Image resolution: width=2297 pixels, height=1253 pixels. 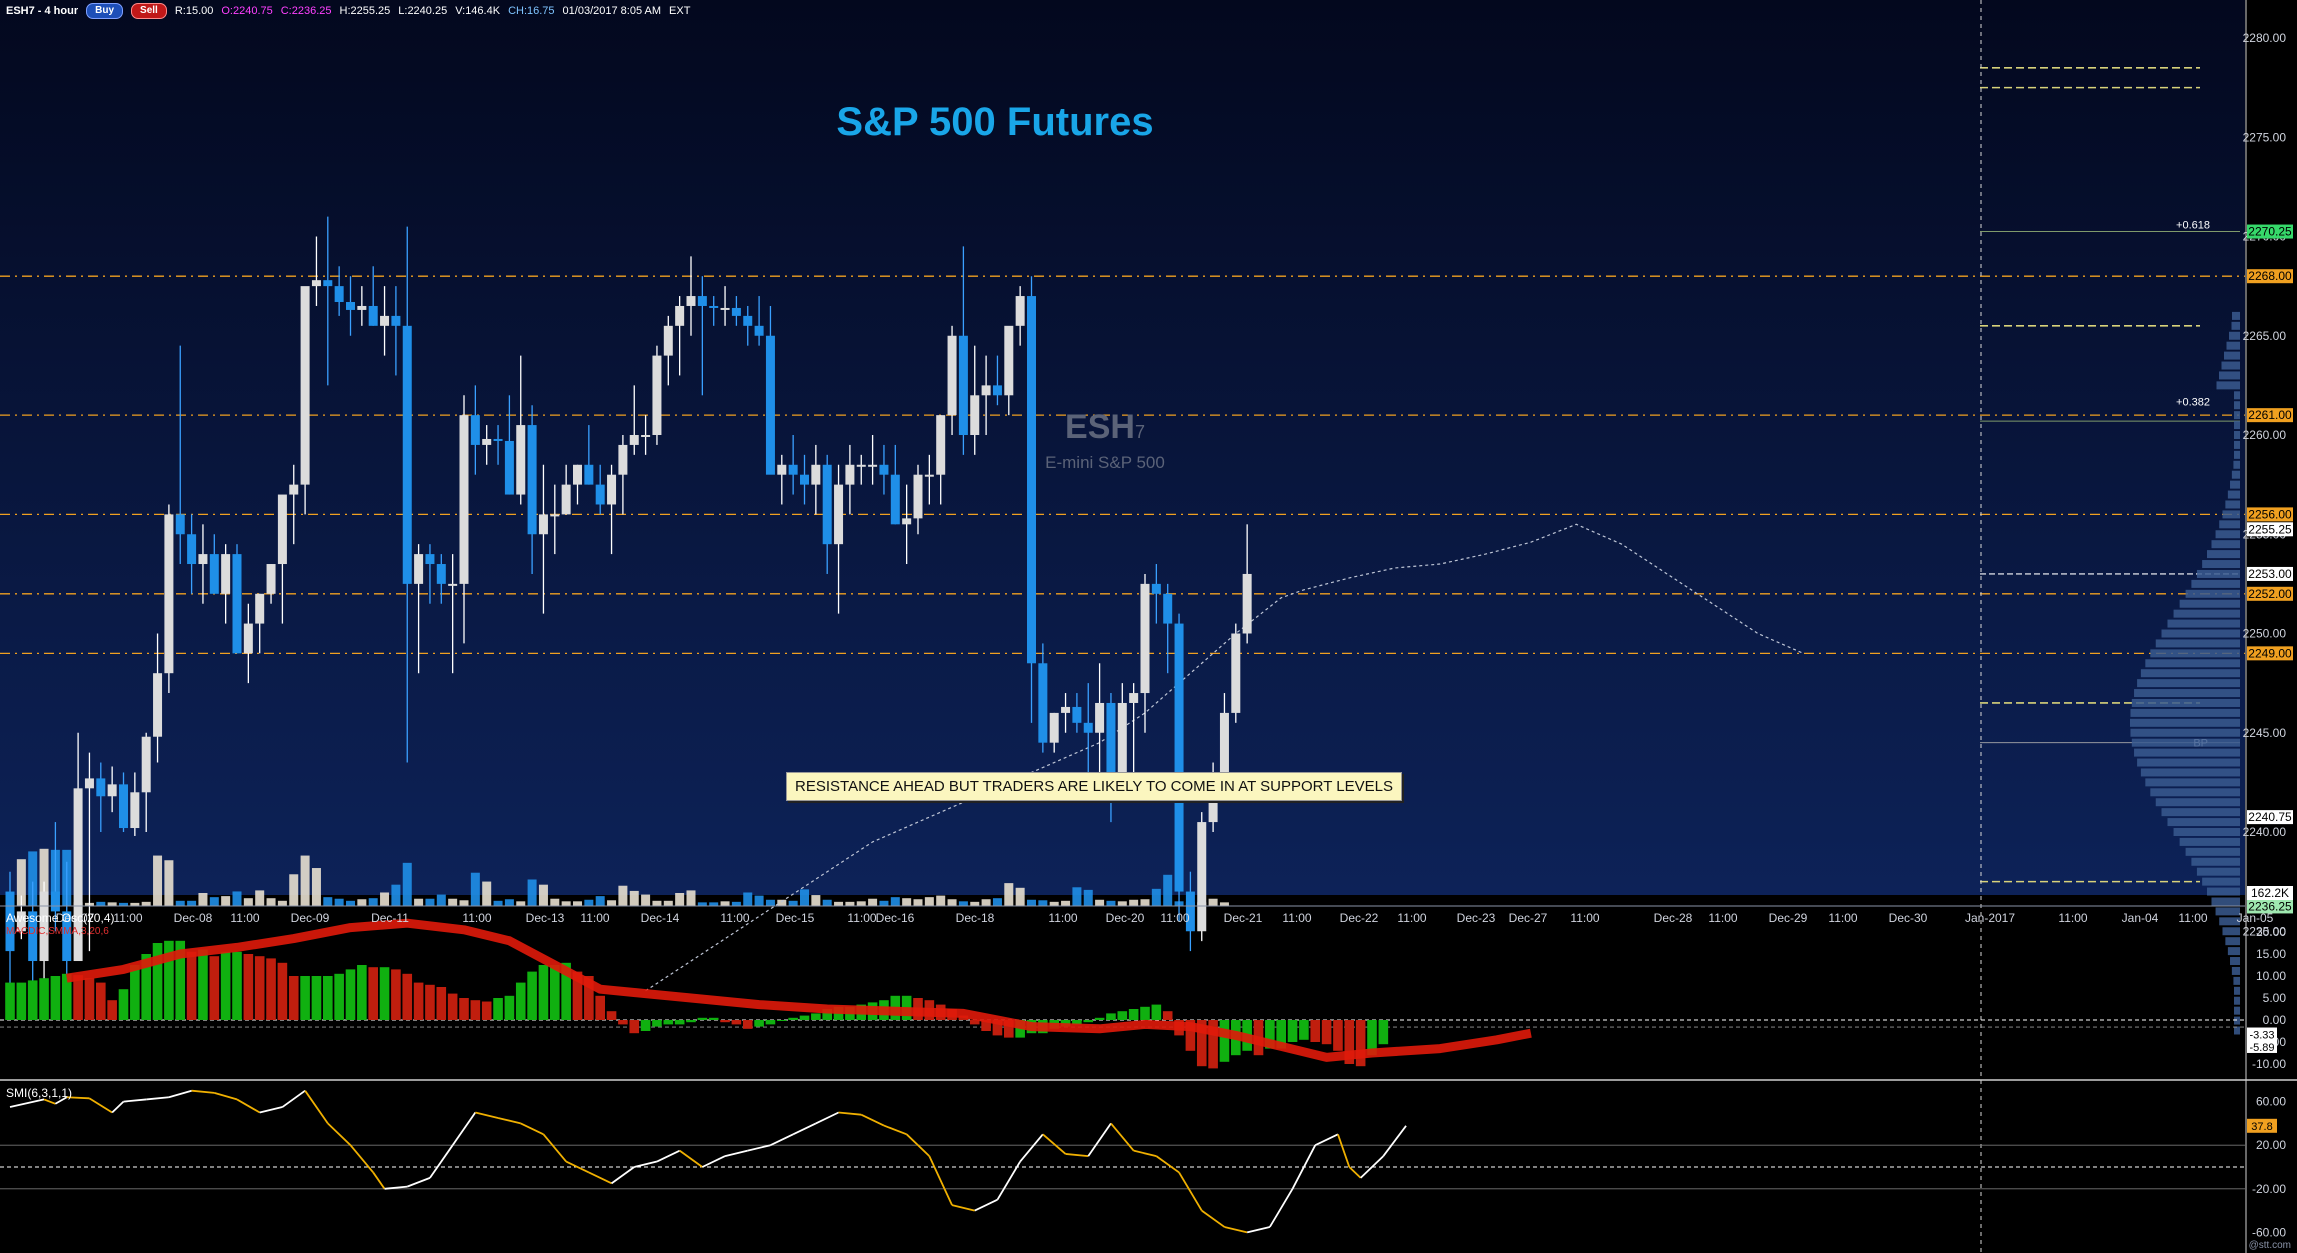 What do you see at coordinates (149, 11) in the screenshot?
I see `sell-button: Sell` at bounding box center [149, 11].